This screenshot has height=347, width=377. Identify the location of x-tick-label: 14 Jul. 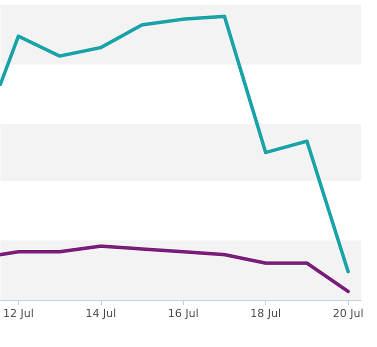
(100, 313).